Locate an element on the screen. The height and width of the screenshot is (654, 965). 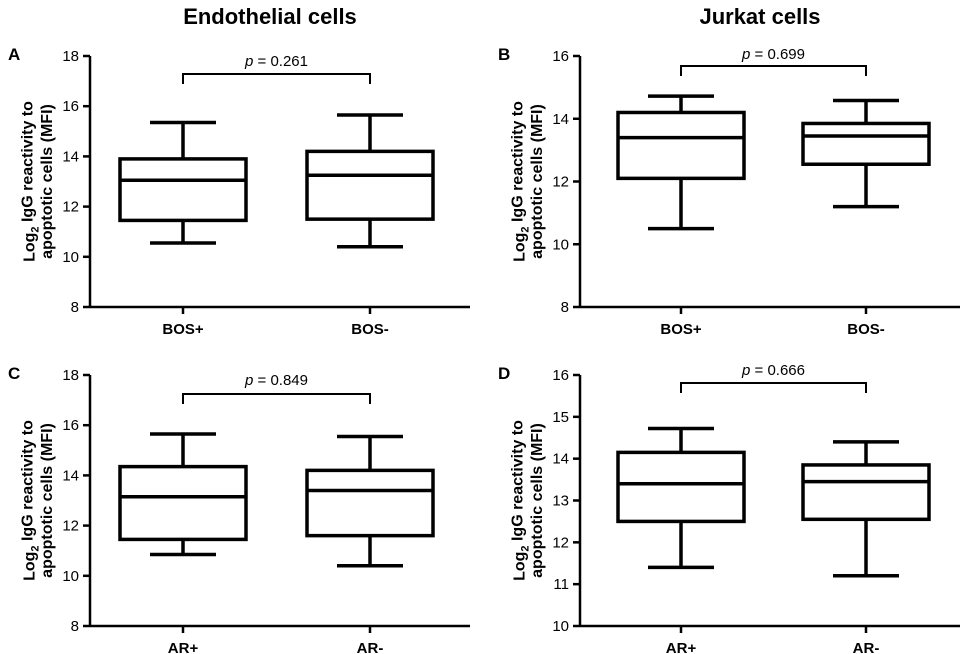
p-value-annotation: p = 0.699 is located at coordinates (773, 54).